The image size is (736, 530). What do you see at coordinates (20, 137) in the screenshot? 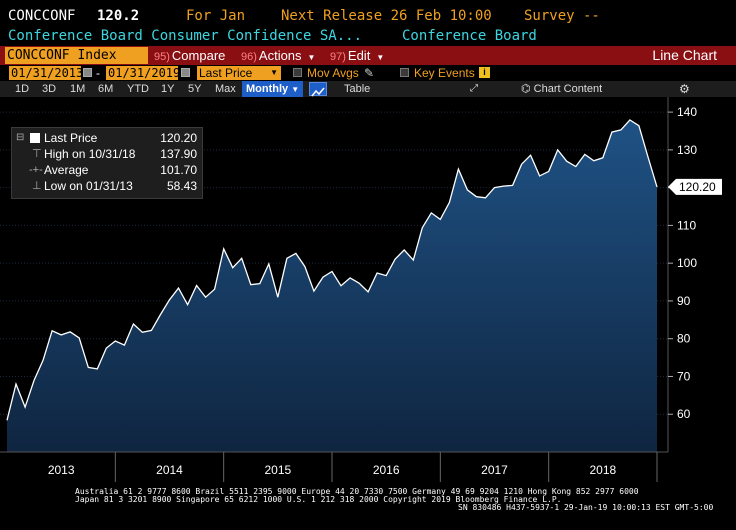
I see `minus-icon: ⊟` at bounding box center [20, 137].